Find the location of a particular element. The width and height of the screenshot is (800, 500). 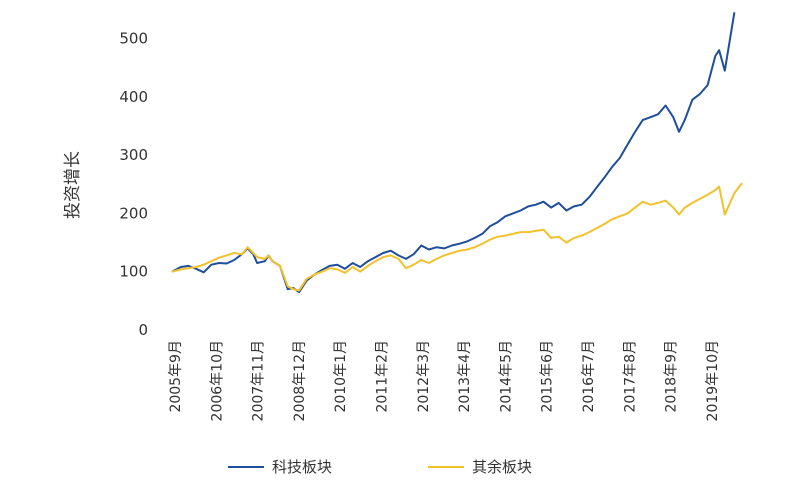

x-tick-label: 2017年8月 is located at coordinates (630, 376).